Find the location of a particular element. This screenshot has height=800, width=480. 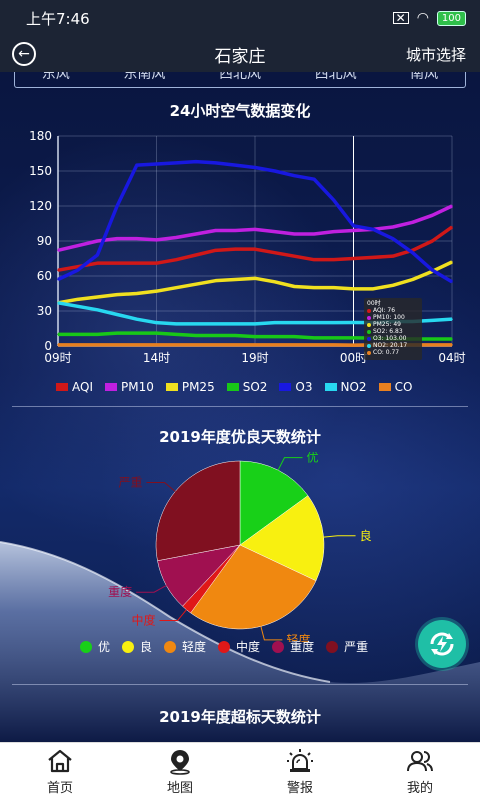

wind-tab: 南风 is located at coordinates (424, 77).